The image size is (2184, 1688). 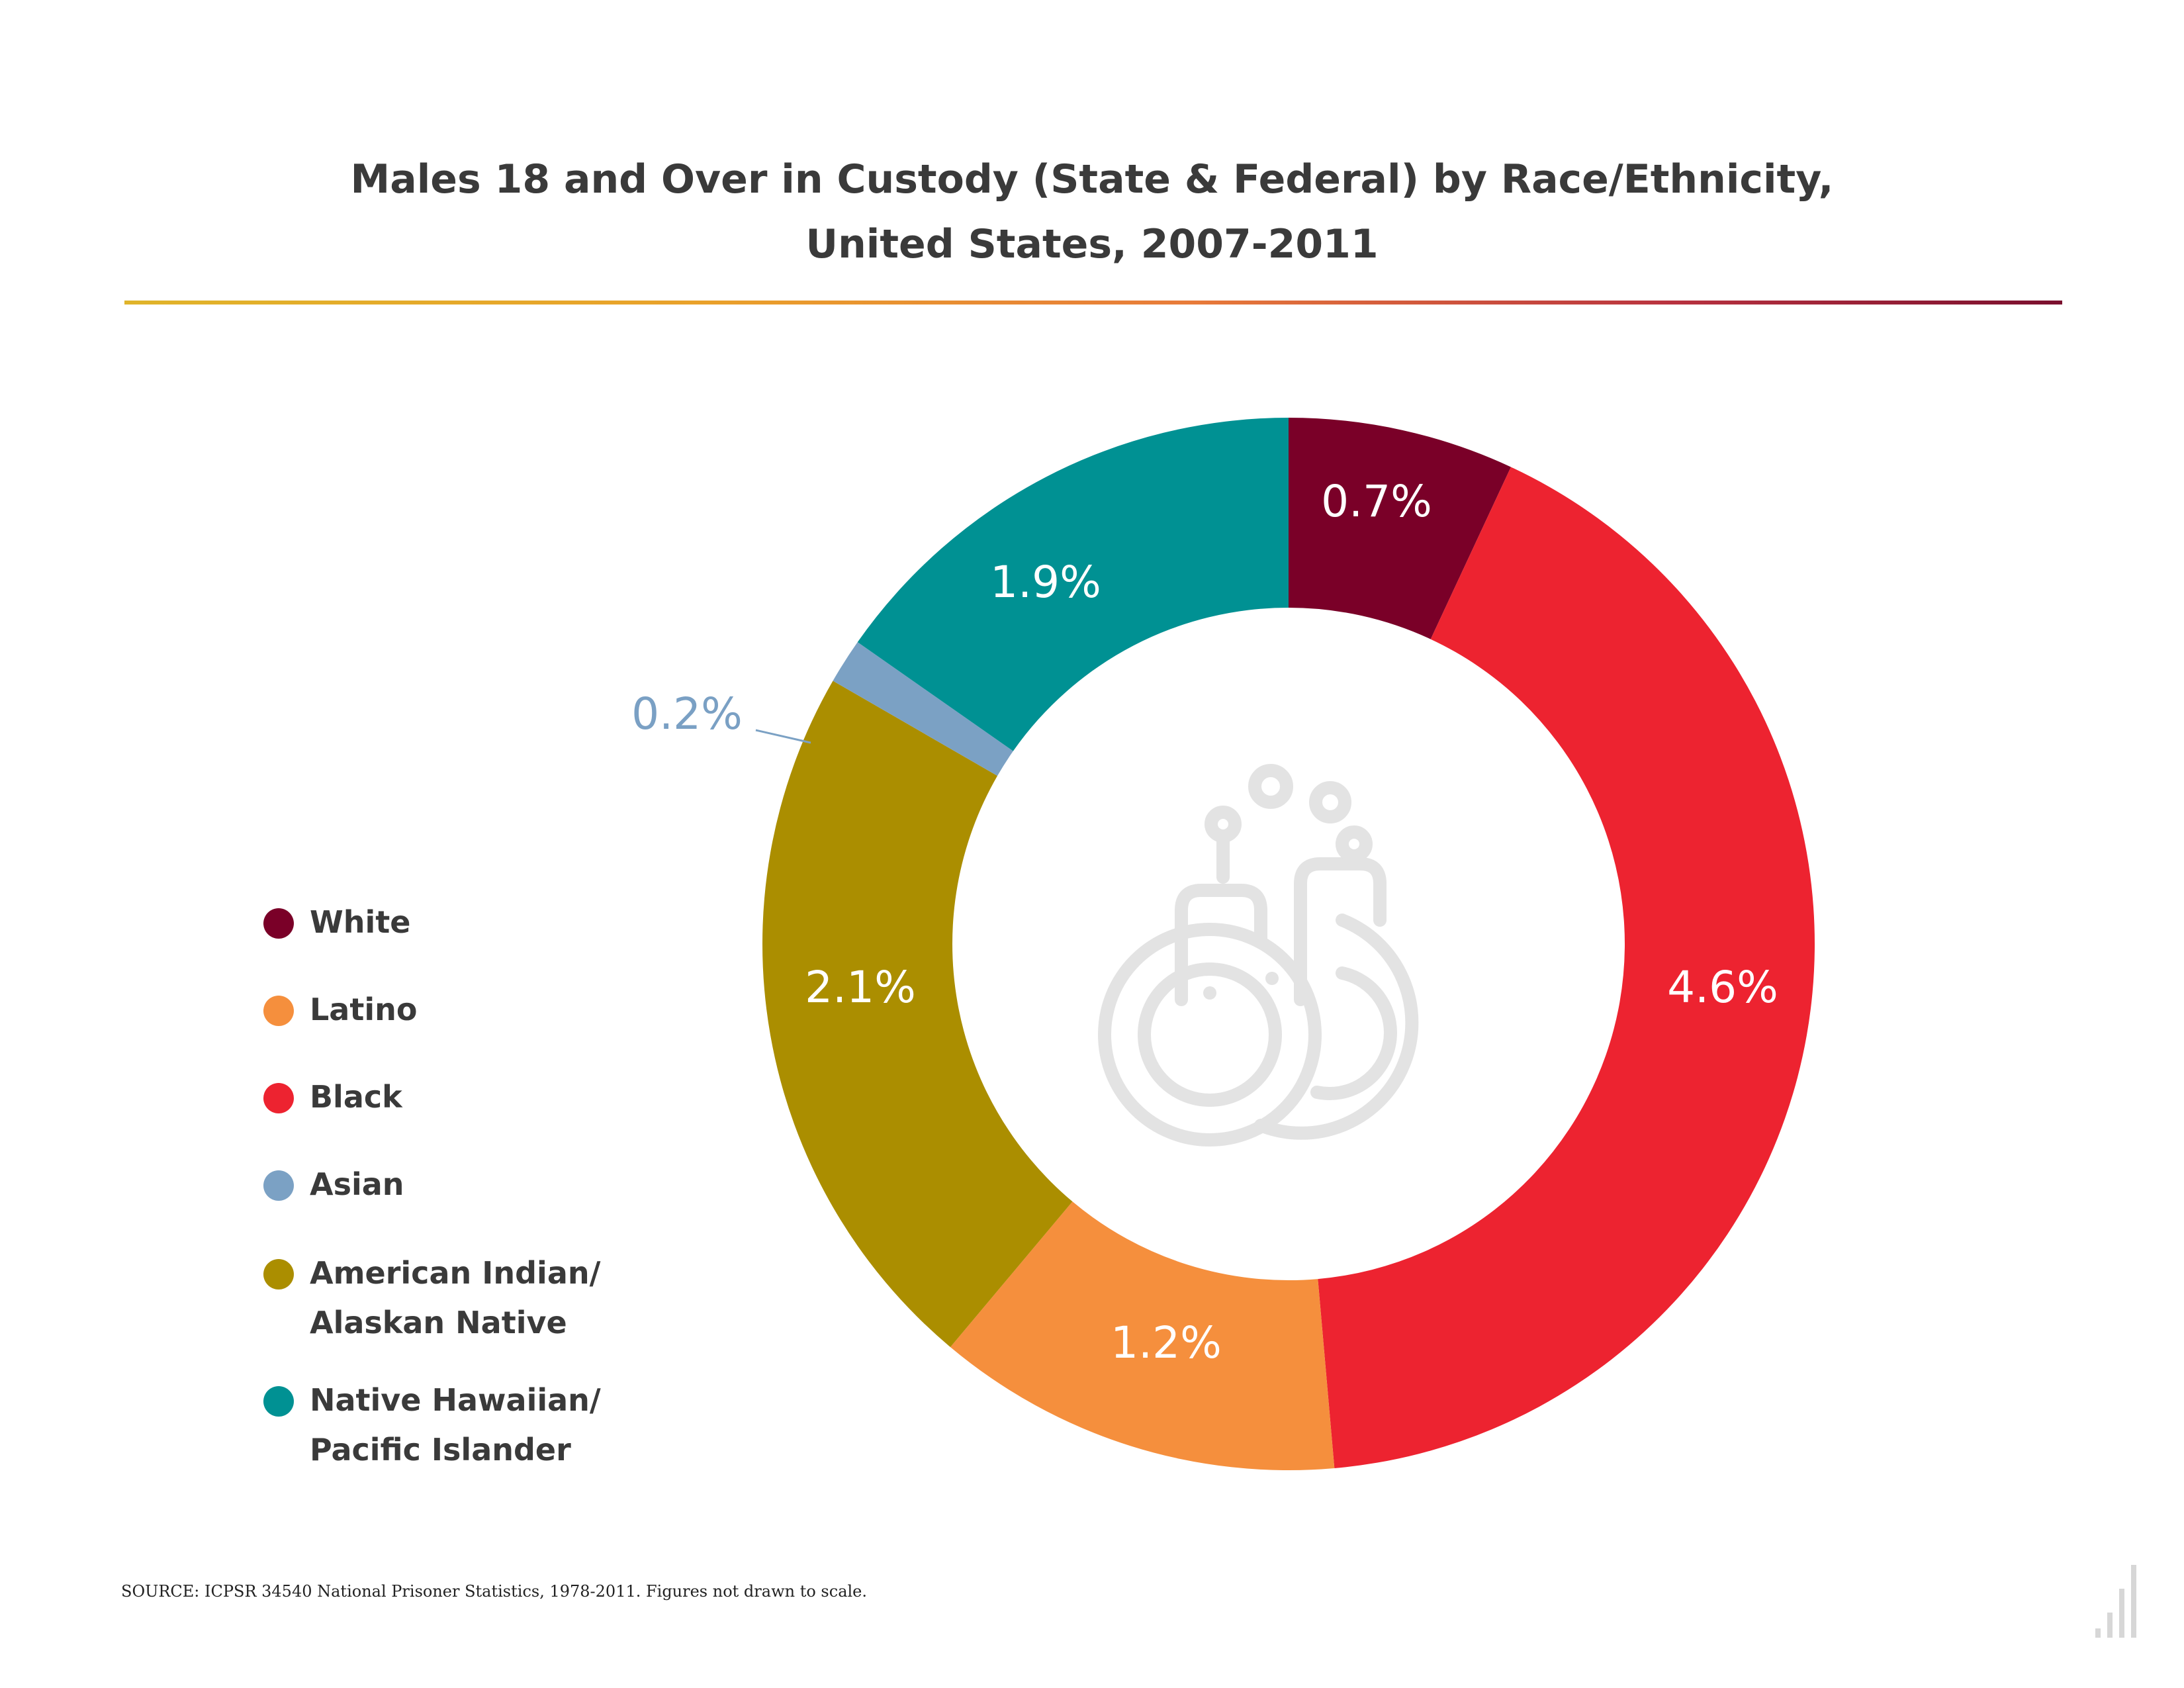 I want to click on legend-label-line: Pacific Islander, so click(x=440, y=1450).